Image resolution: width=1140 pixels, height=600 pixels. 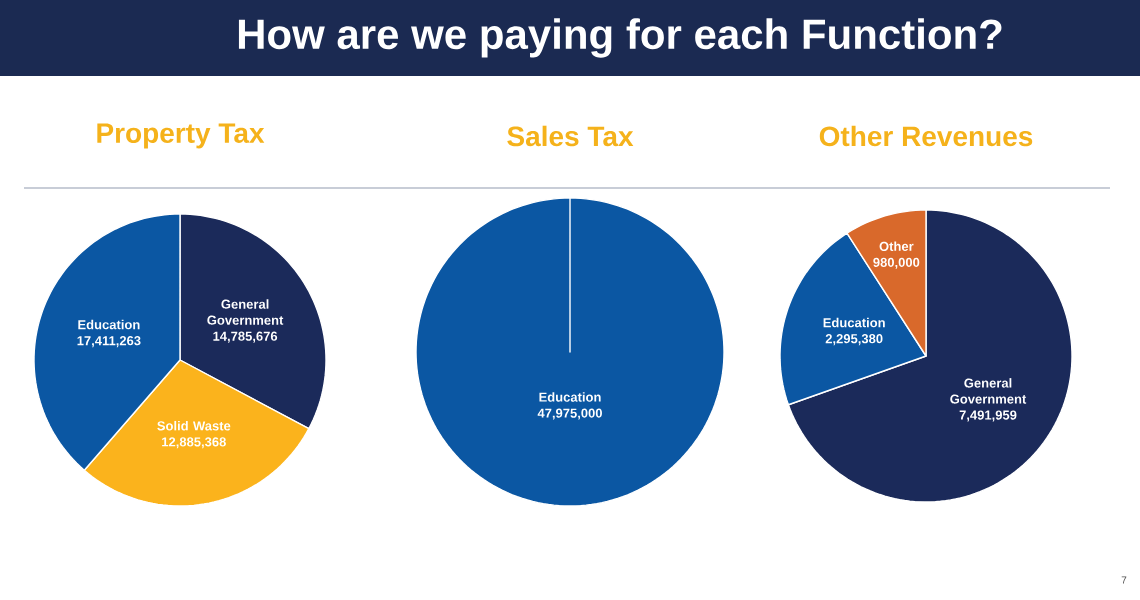 I want to click on chart-title: Other Revenues, so click(x=926, y=136).